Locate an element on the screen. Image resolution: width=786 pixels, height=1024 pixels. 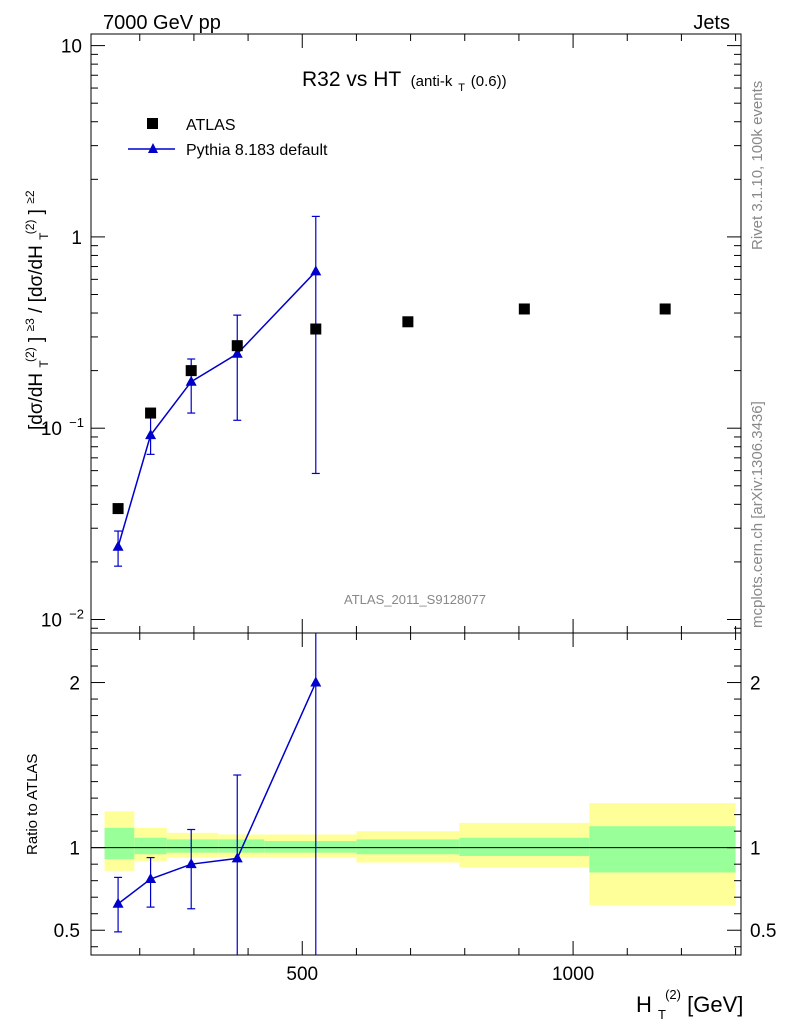
top-ylabel-b-sub: T is located at coordinates (44, 236).